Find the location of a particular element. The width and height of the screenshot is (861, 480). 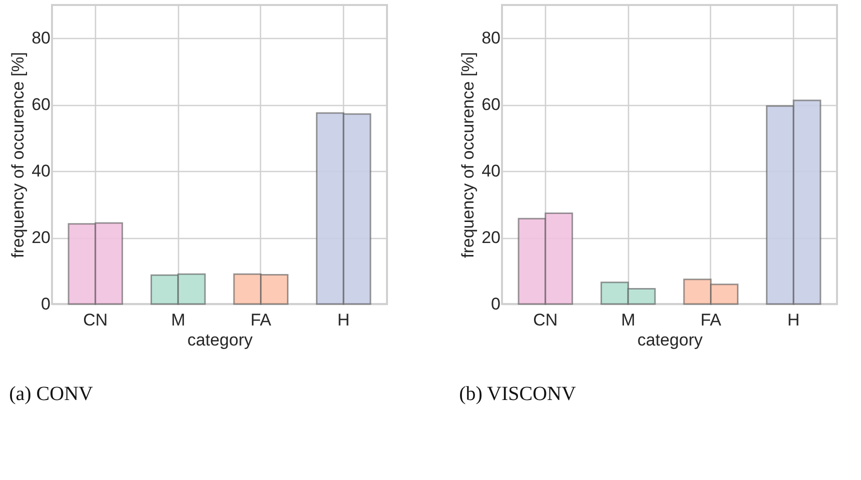

text: (b) VISCONV is located at coordinates (518, 394).